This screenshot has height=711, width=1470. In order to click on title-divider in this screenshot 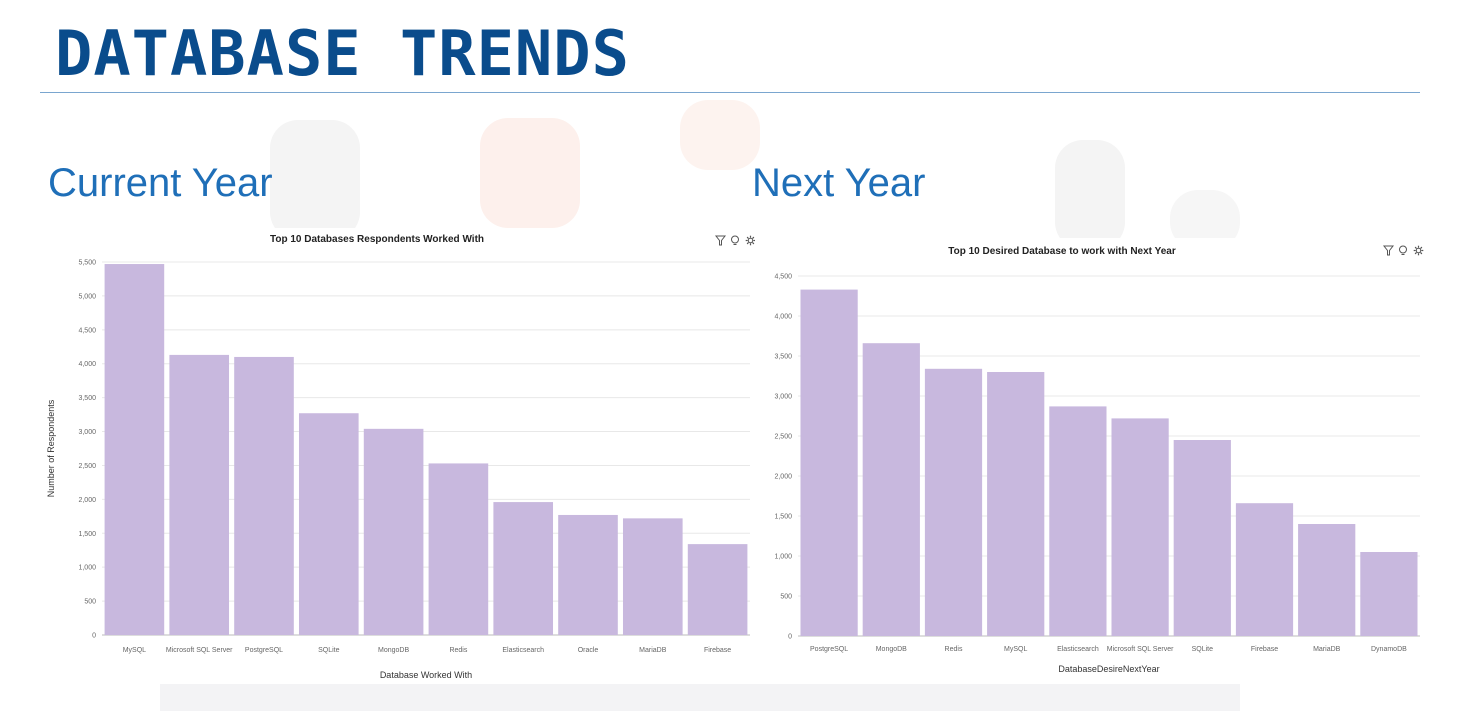, I will do `click(730, 92)`.